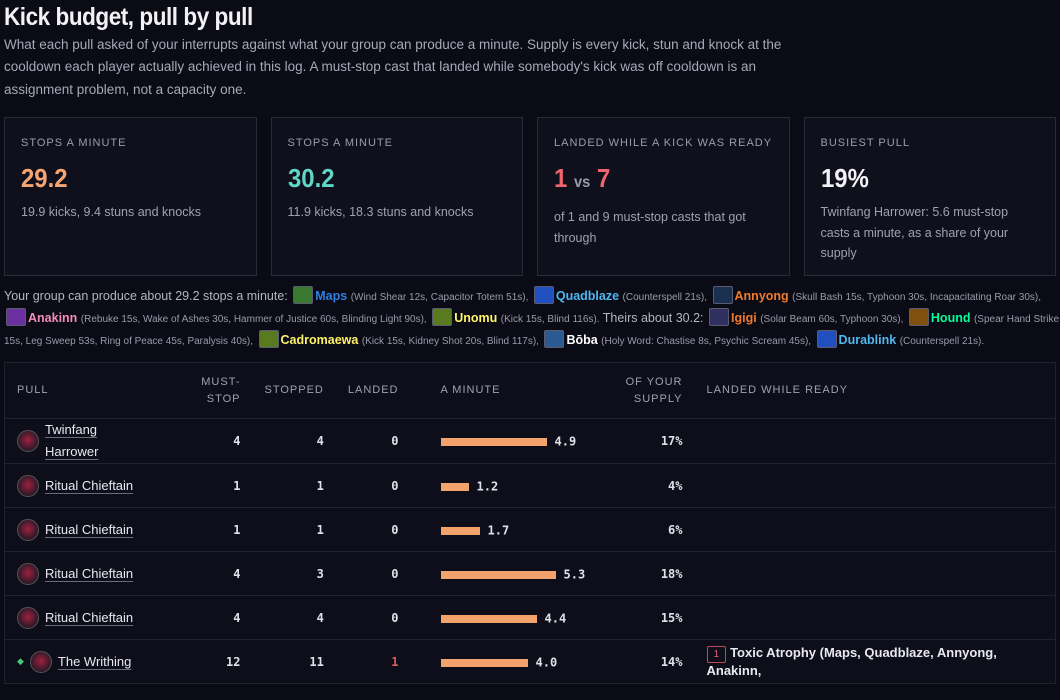 The image size is (1060, 700). What do you see at coordinates (653, 318) in the screenshot?
I see `roster-intro: Theirs about 30.2:` at bounding box center [653, 318].